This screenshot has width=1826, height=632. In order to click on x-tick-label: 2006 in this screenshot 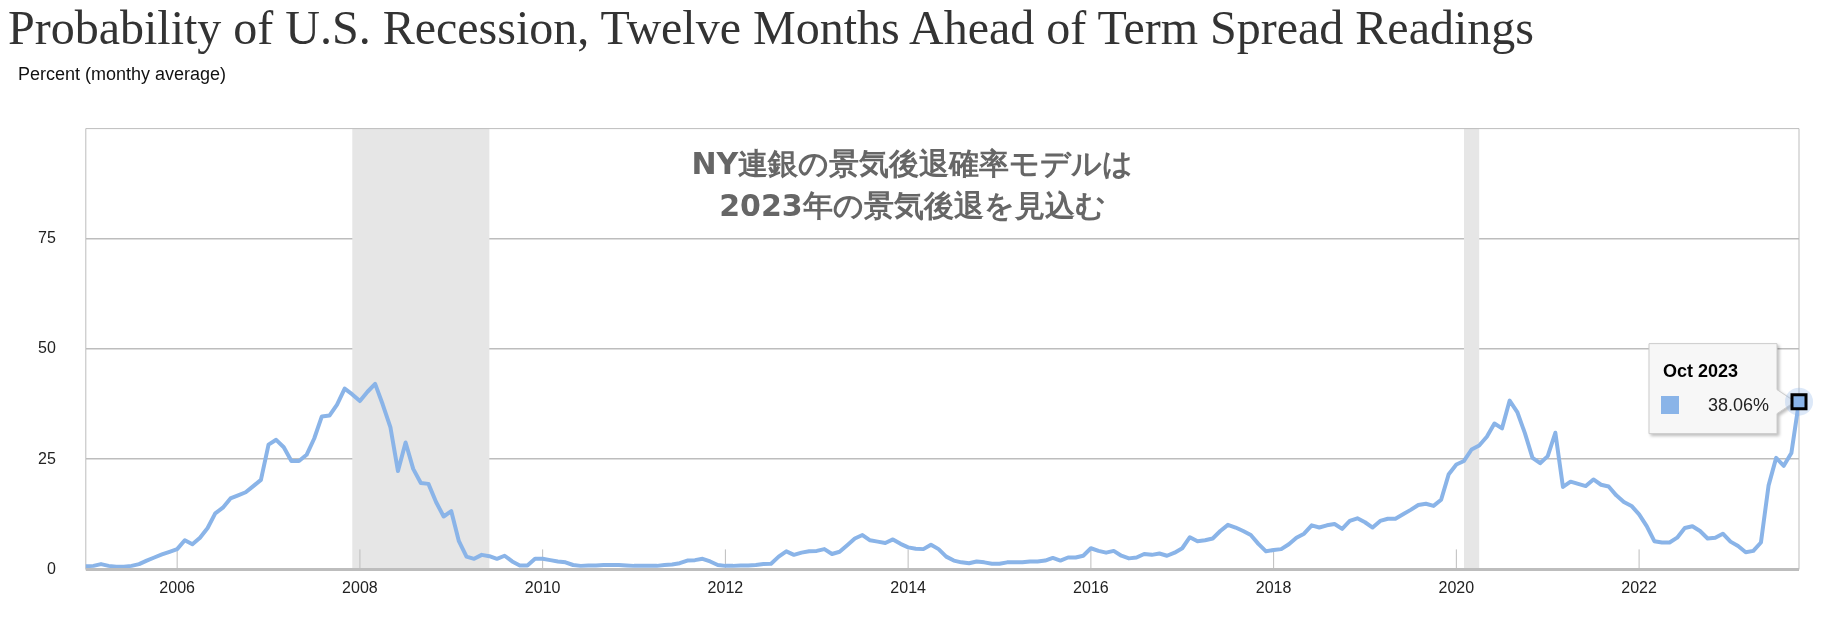, I will do `click(177, 588)`.